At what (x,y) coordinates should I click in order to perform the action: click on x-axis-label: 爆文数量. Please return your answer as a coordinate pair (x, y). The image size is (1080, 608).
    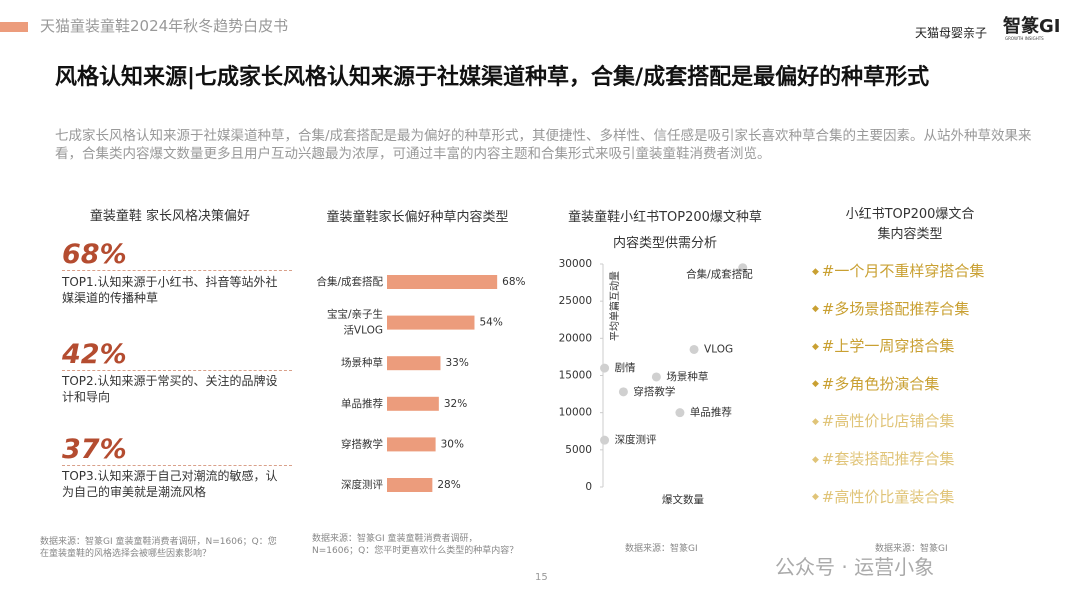
    Looking at the image, I should click on (683, 499).